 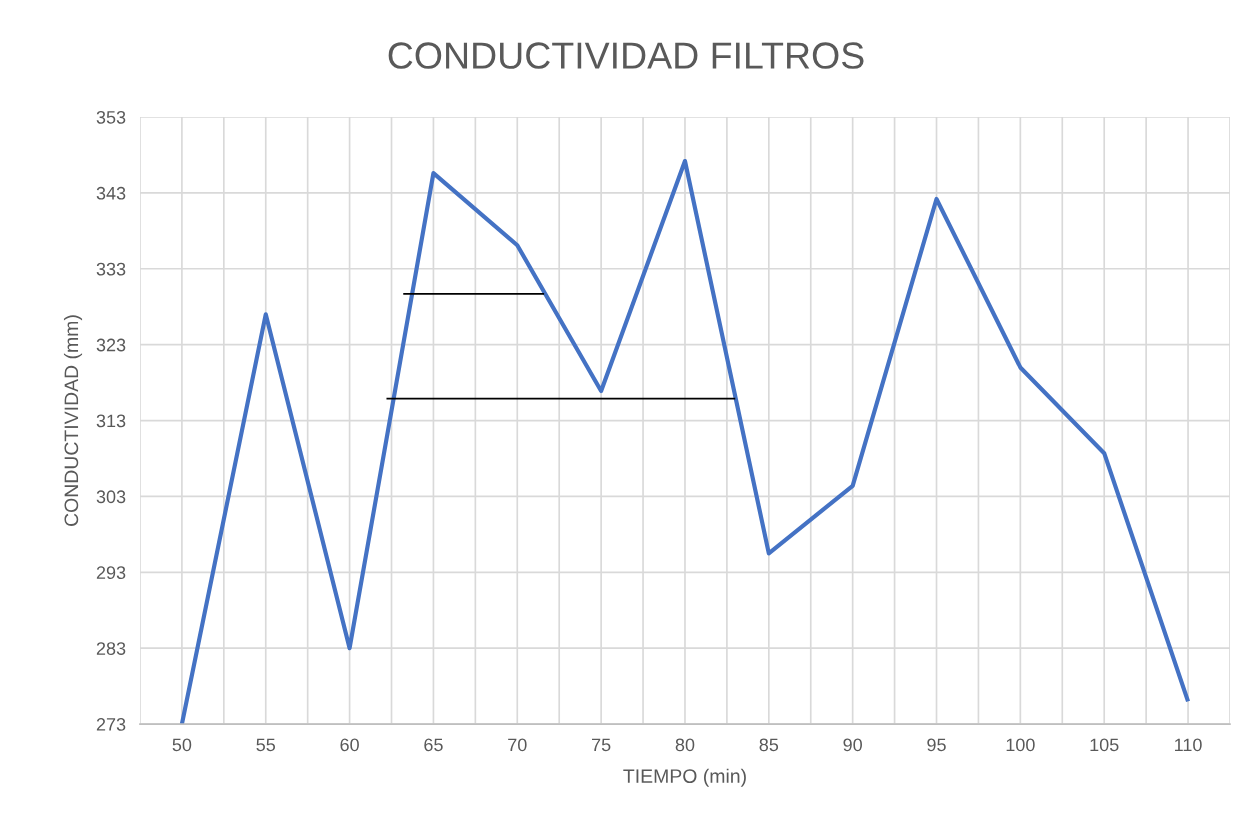 I want to click on x-tick-label: 110, so click(x=1188, y=745).